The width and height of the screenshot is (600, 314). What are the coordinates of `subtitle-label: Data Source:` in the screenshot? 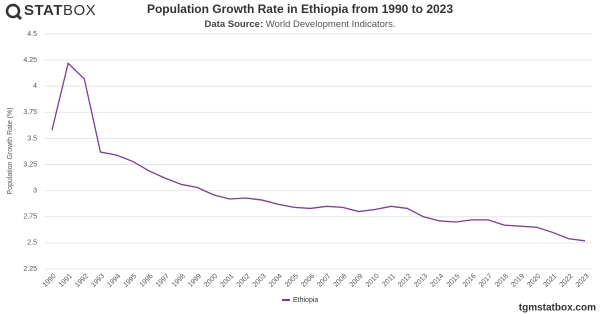 It's located at (234, 24).